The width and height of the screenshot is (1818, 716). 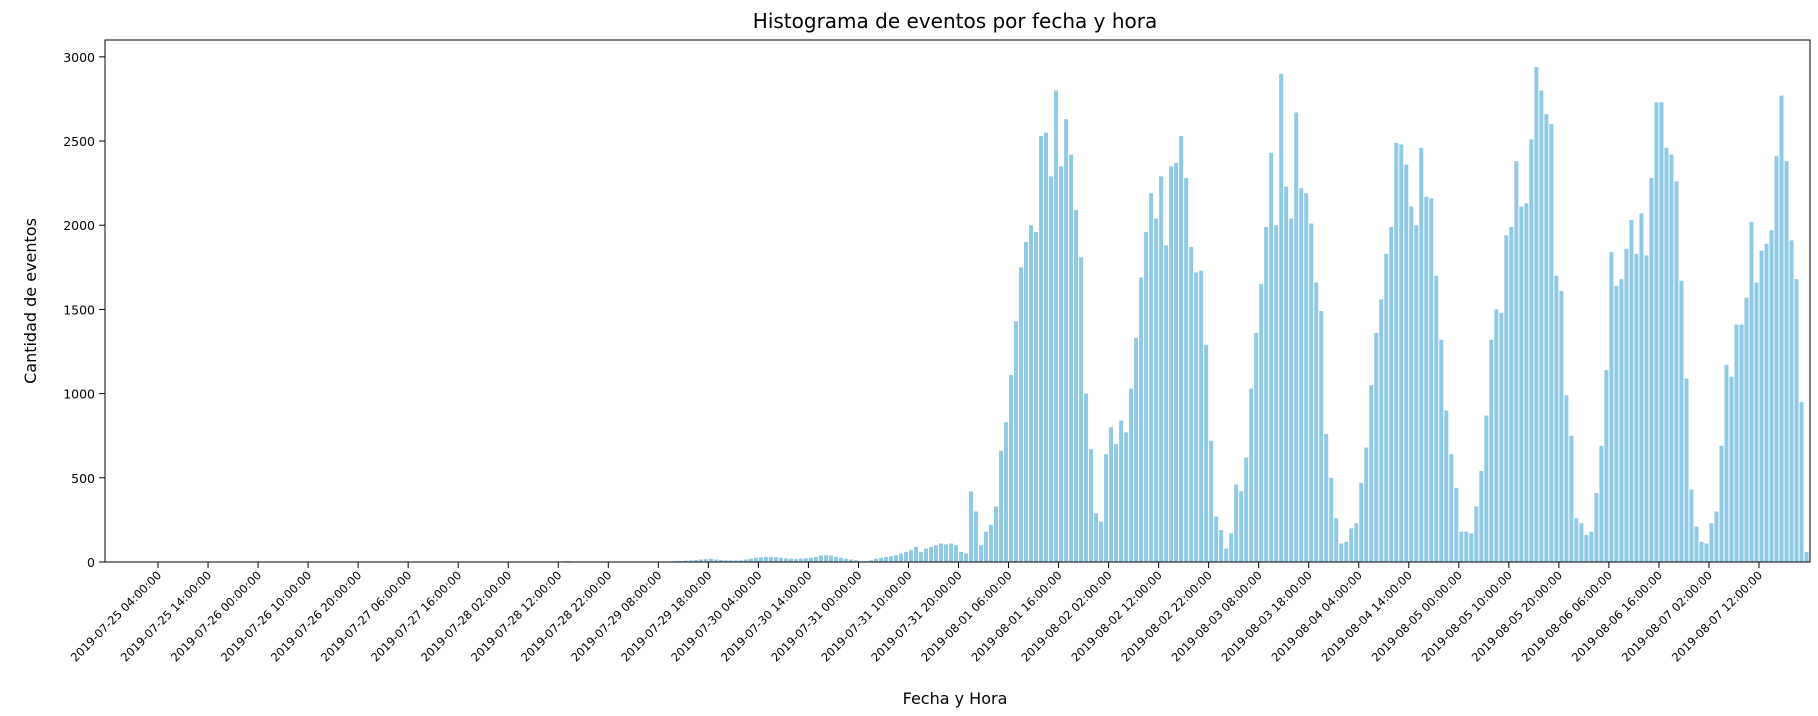 What do you see at coordinates (79, 309) in the screenshot?
I see `y-tick-label: 1500` at bounding box center [79, 309].